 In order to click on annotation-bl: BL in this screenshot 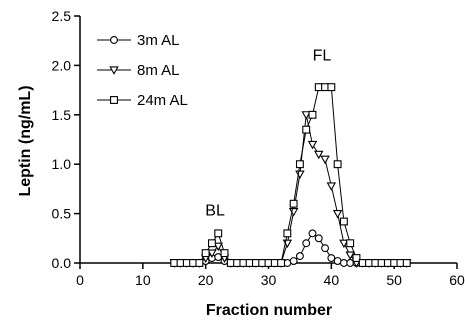, I will do `click(215, 211)`.